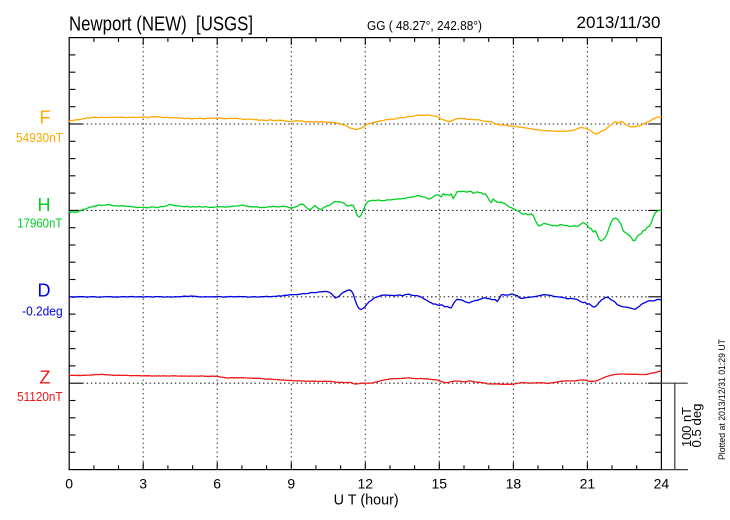 The height and width of the screenshot is (520, 730). Describe the element at coordinates (217, 483) in the screenshot. I see `svg-text: 6` at that location.